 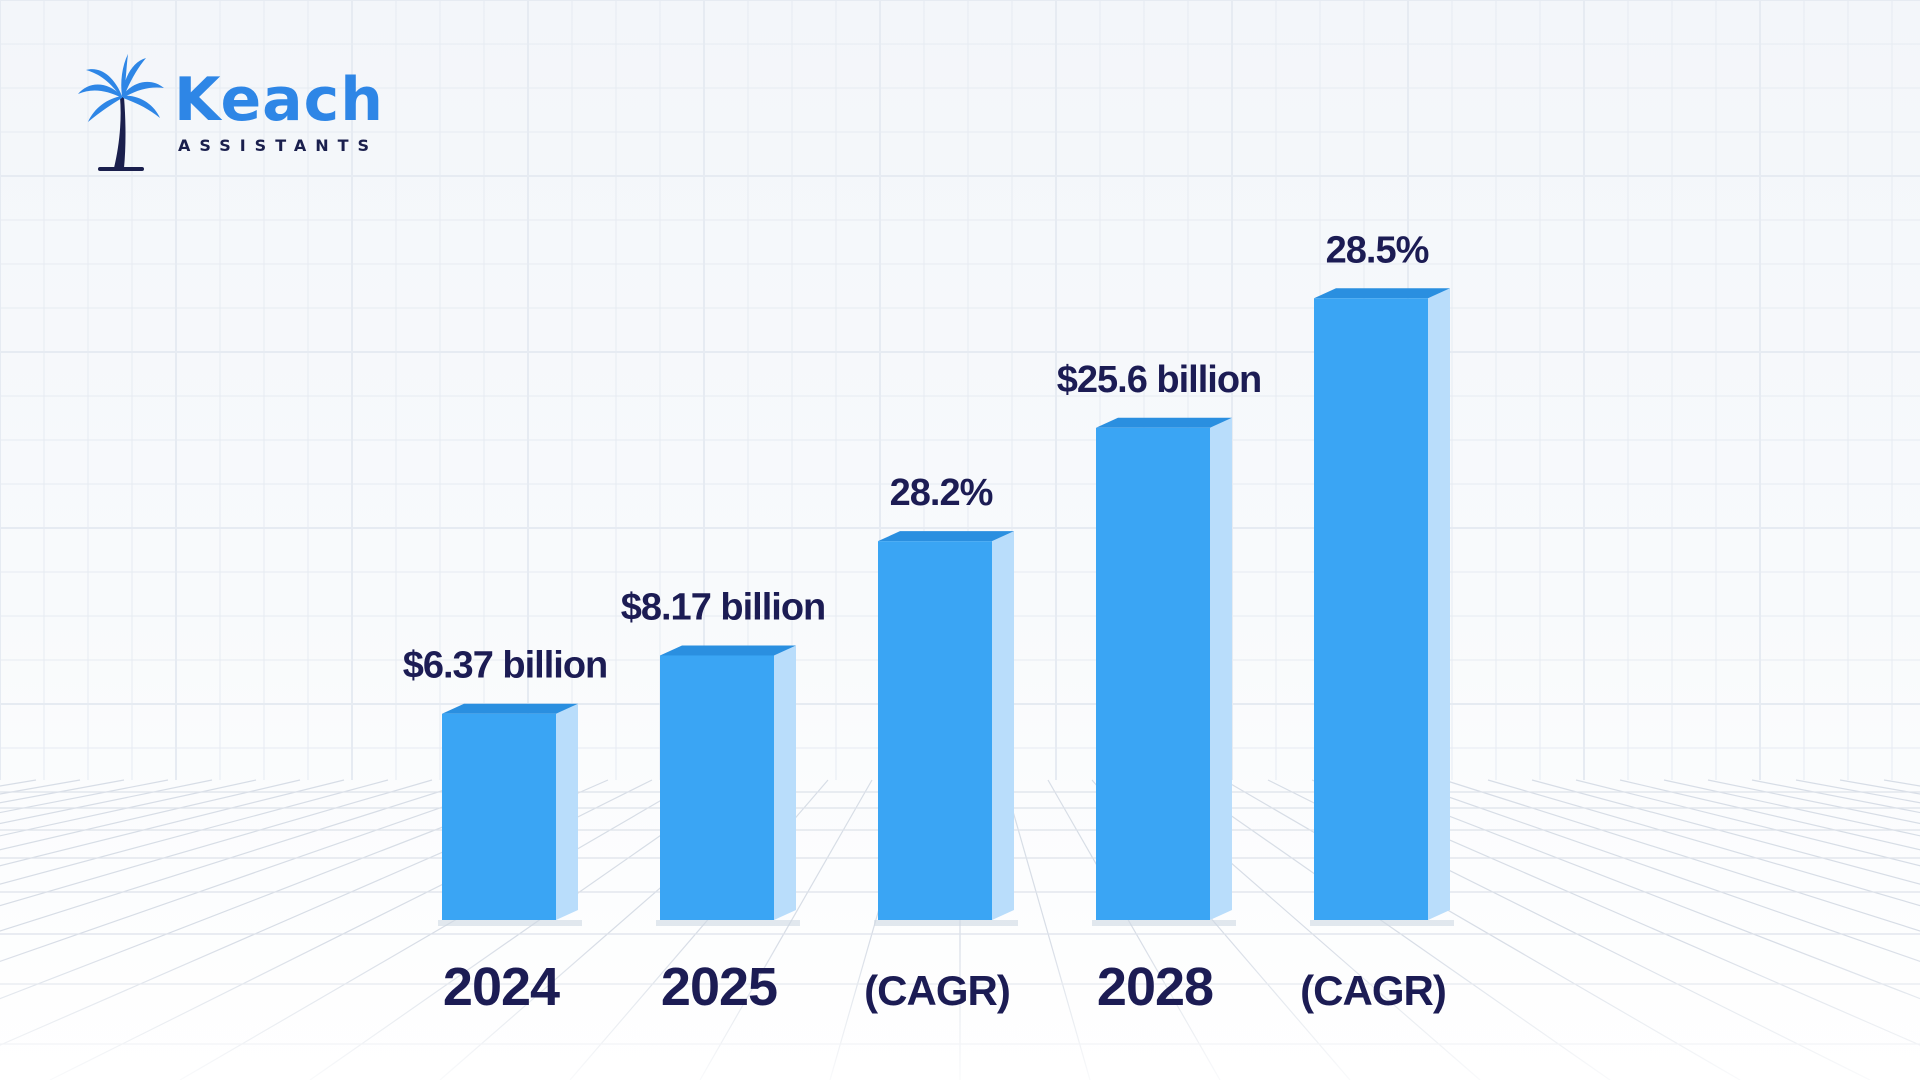 What do you see at coordinates (1155, 987) in the screenshot?
I see `category-label: 2028` at bounding box center [1155, 987].